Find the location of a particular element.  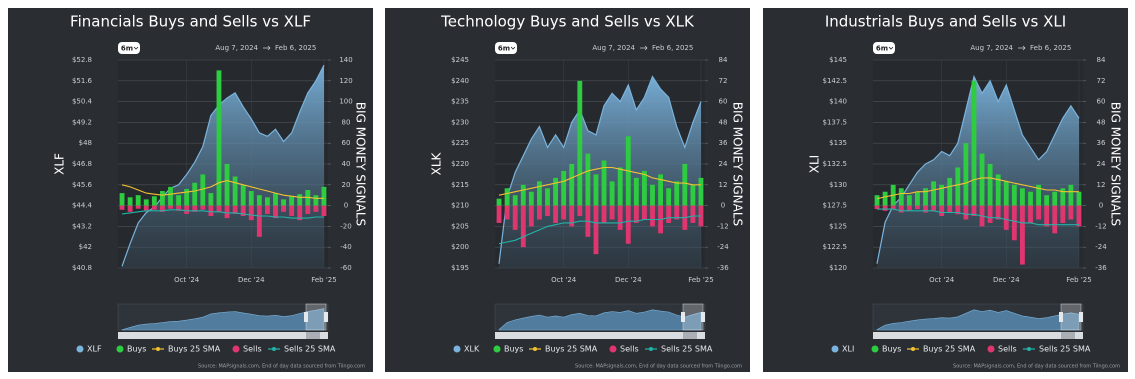

y-tick-label: $200 is located at coordinates (460, 247).